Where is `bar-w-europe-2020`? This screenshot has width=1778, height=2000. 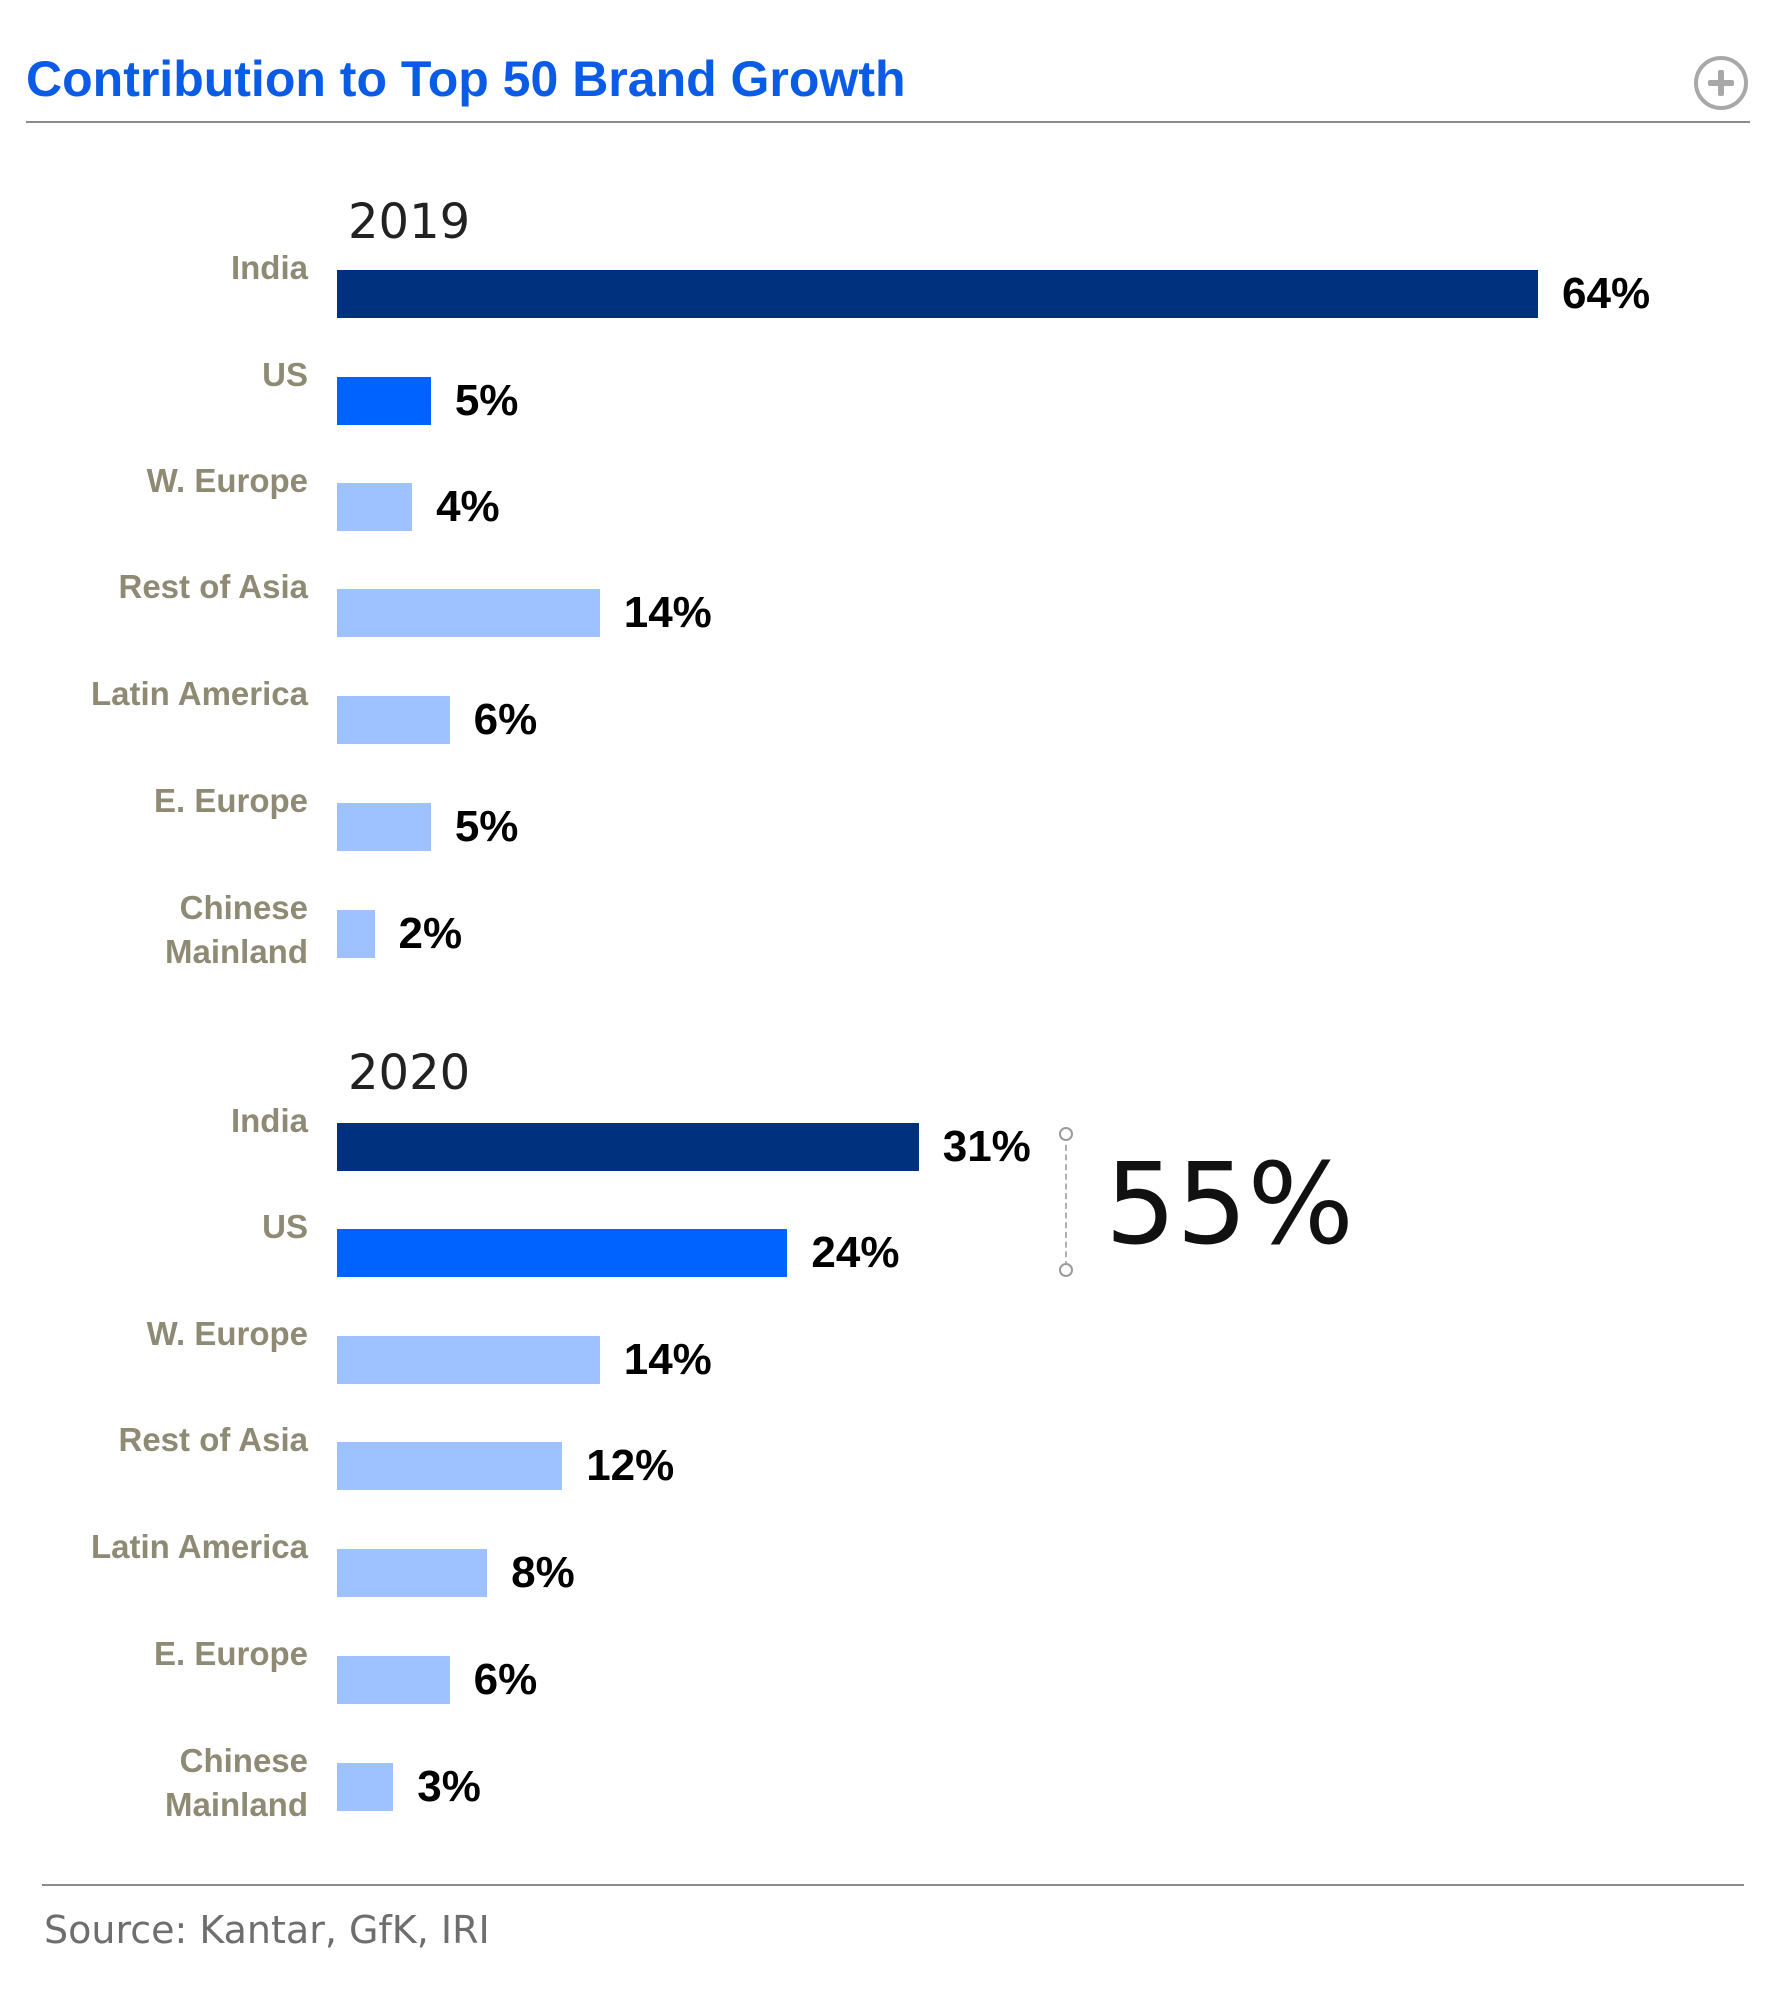
bar-w-europe-2020 is located at coordinates (468, 1360).